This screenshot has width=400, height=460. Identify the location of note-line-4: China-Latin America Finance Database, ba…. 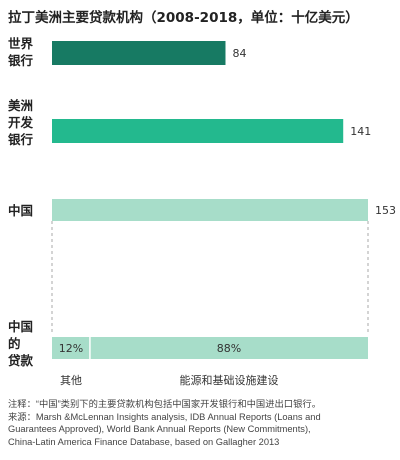
(144, 441).